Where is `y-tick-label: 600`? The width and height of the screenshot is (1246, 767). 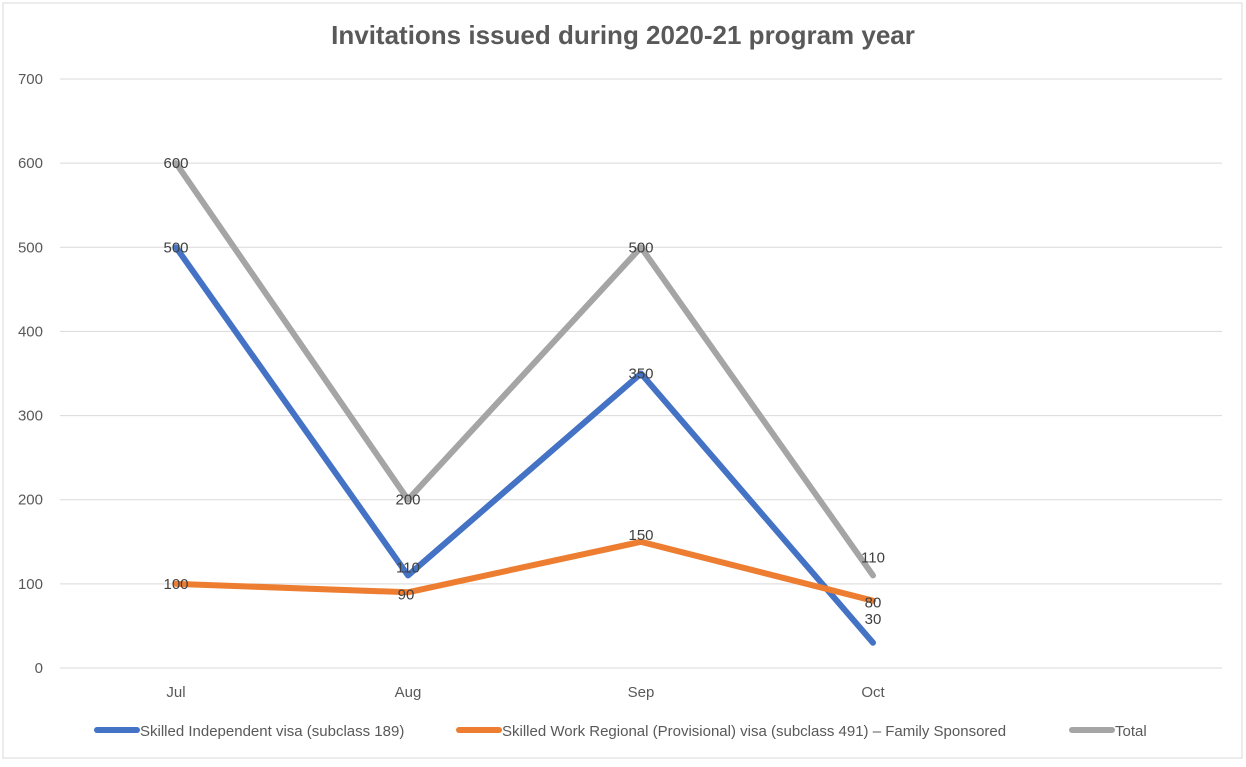 y-tick-label: 600 is located at coordinates (30, 163).